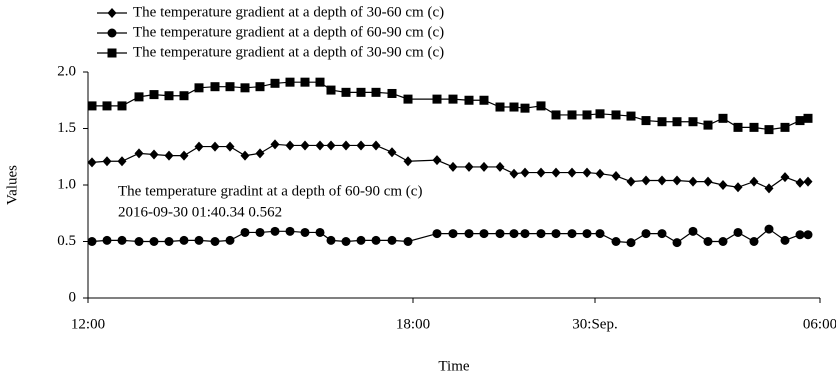 This screenshot has height=379, width=836. Describe the element at coordinates (819, 324) in the screenshot. I see `x-tick-label: 06:00` at that location.